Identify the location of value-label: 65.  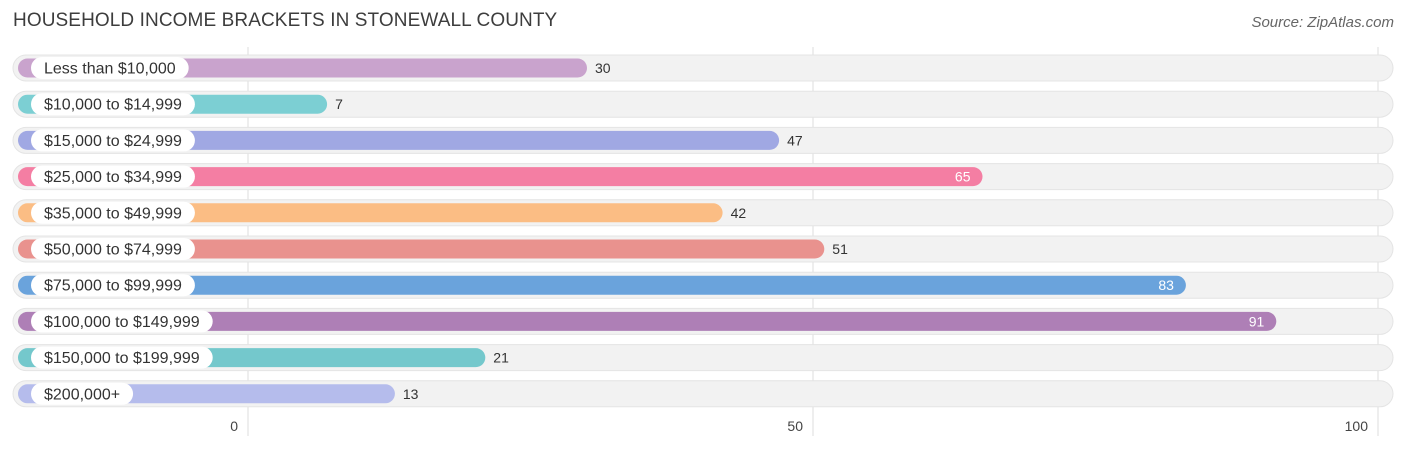
(963, 177).